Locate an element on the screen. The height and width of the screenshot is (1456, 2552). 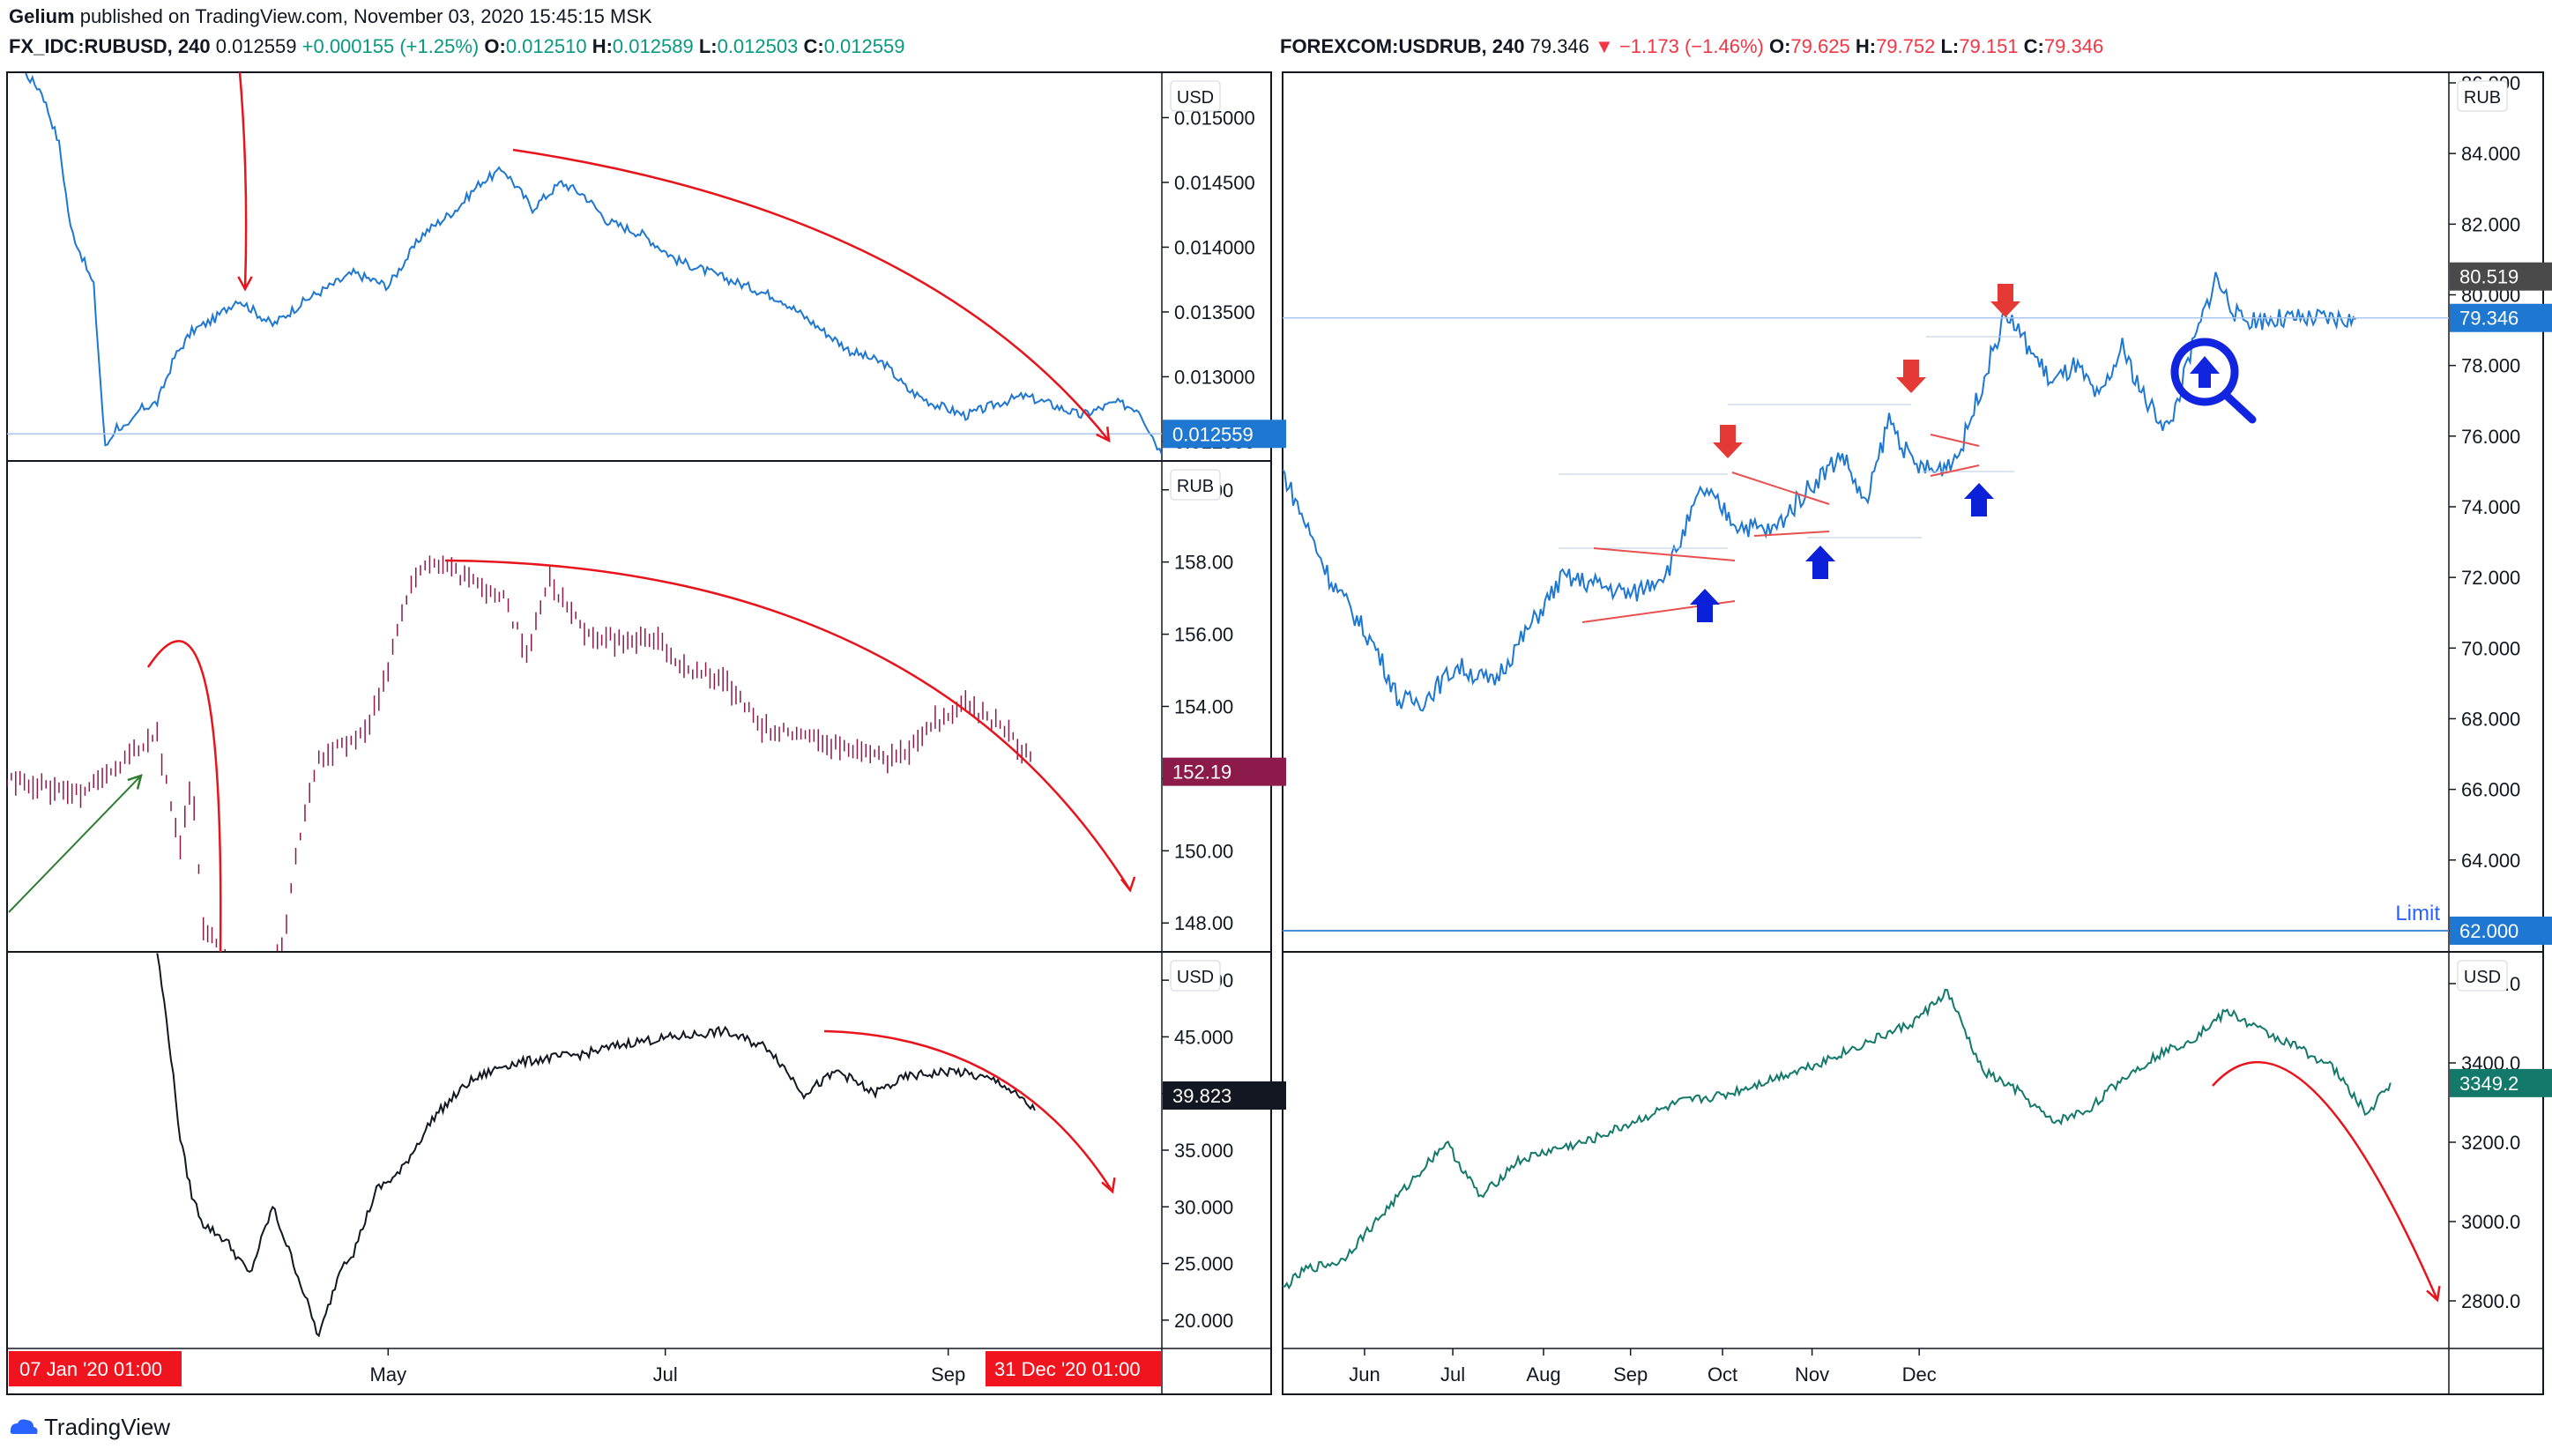
price-tick-label: 30.000 is located at coordinates (1203, 1207).